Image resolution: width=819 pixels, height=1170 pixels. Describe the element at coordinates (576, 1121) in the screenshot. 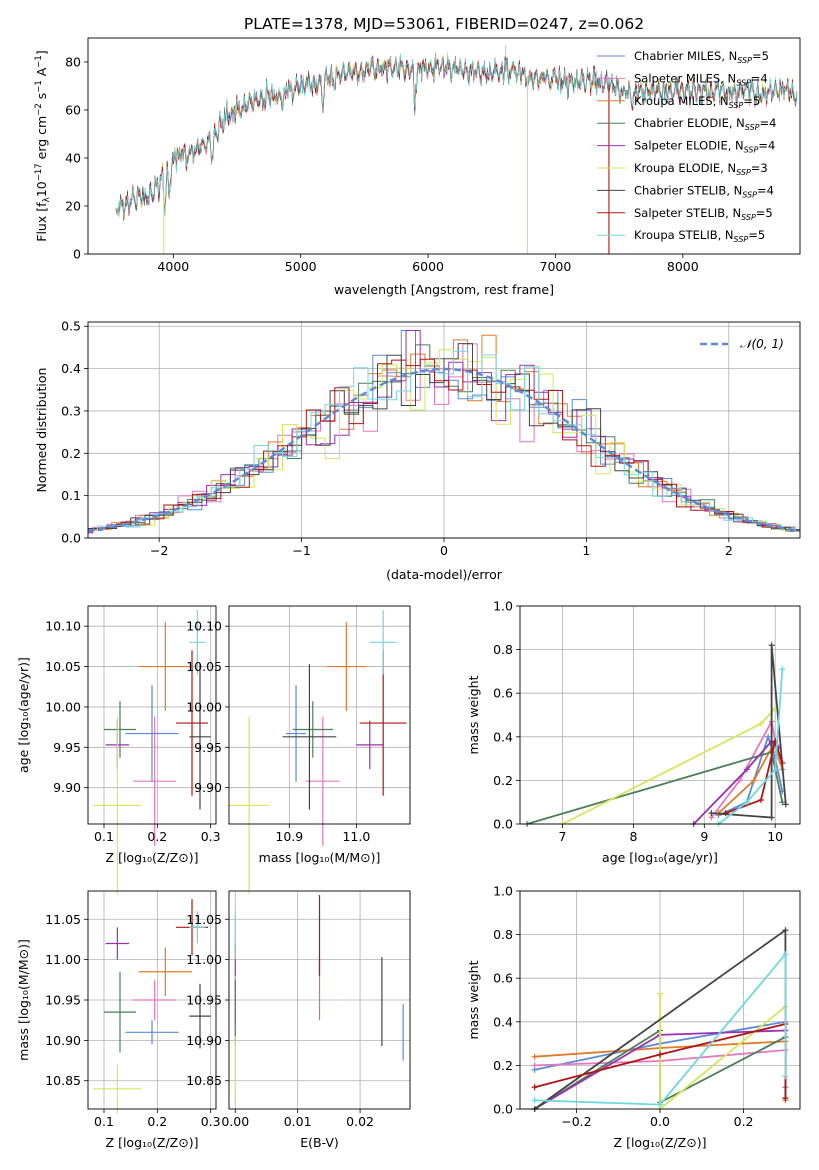

I see `x-tick-label: −0.2` at that location.